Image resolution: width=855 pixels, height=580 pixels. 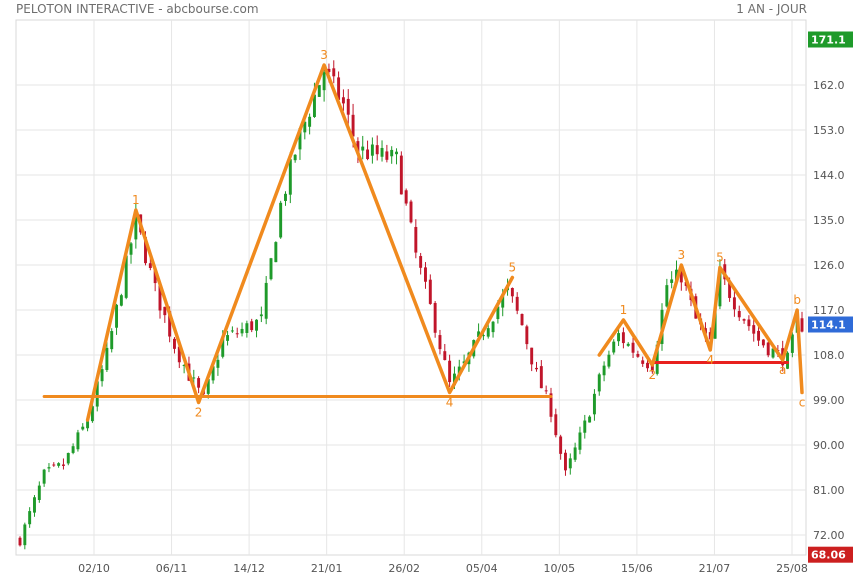 I want to click on x-tick-label: 05/04, so click(x=482, y=568).